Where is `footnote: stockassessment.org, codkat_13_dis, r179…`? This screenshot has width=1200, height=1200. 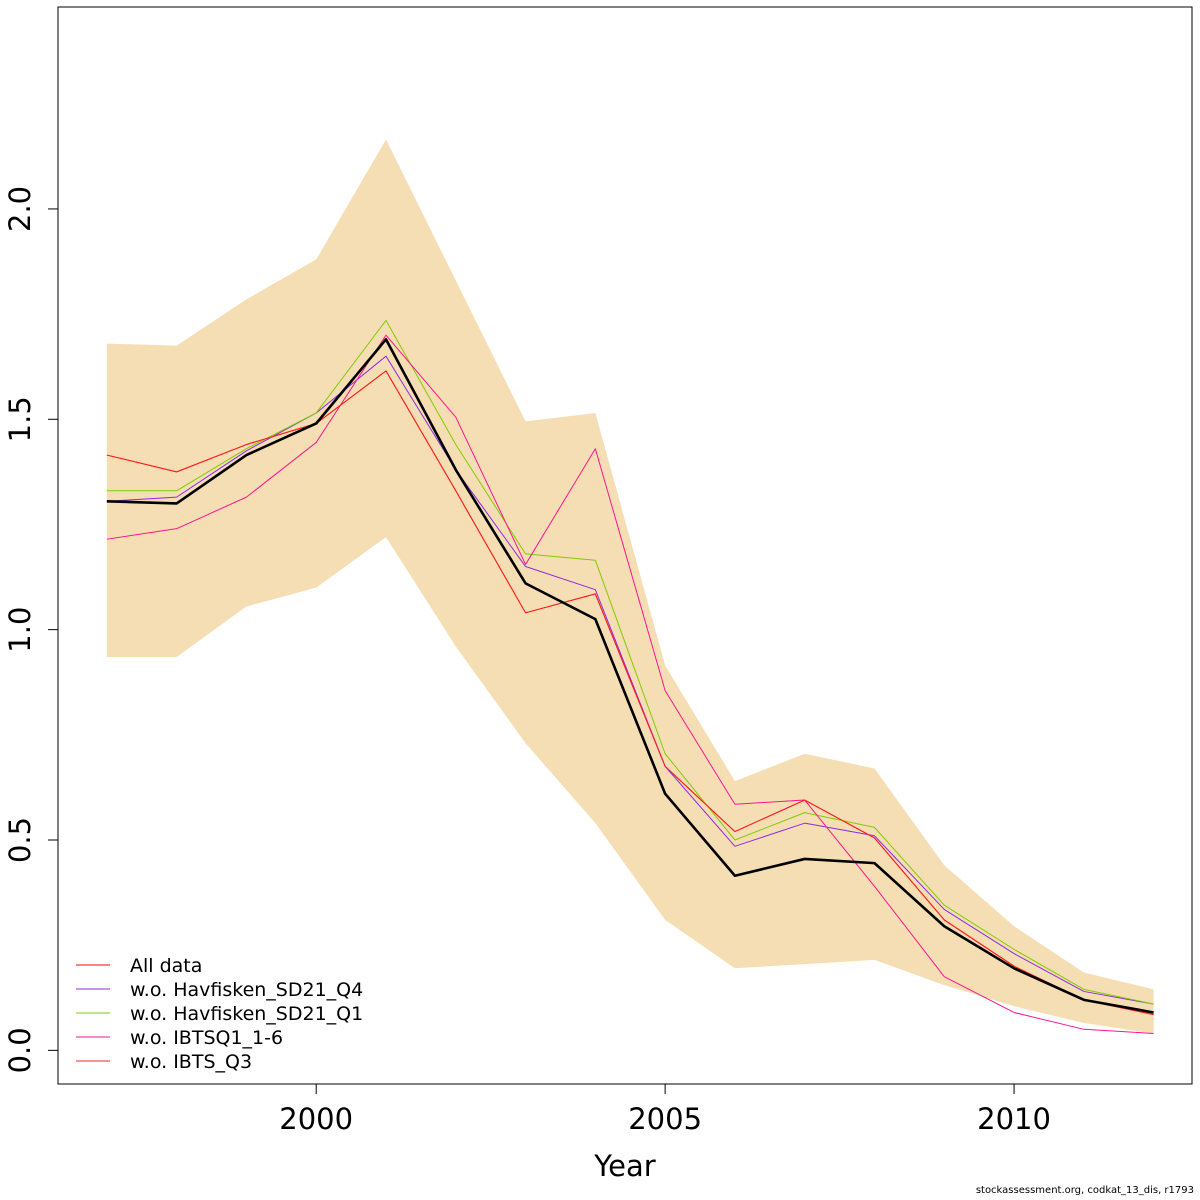
footnote: stockassessment.org, codkat_13_dis, r179… is located at coordinates (1084, 1190).